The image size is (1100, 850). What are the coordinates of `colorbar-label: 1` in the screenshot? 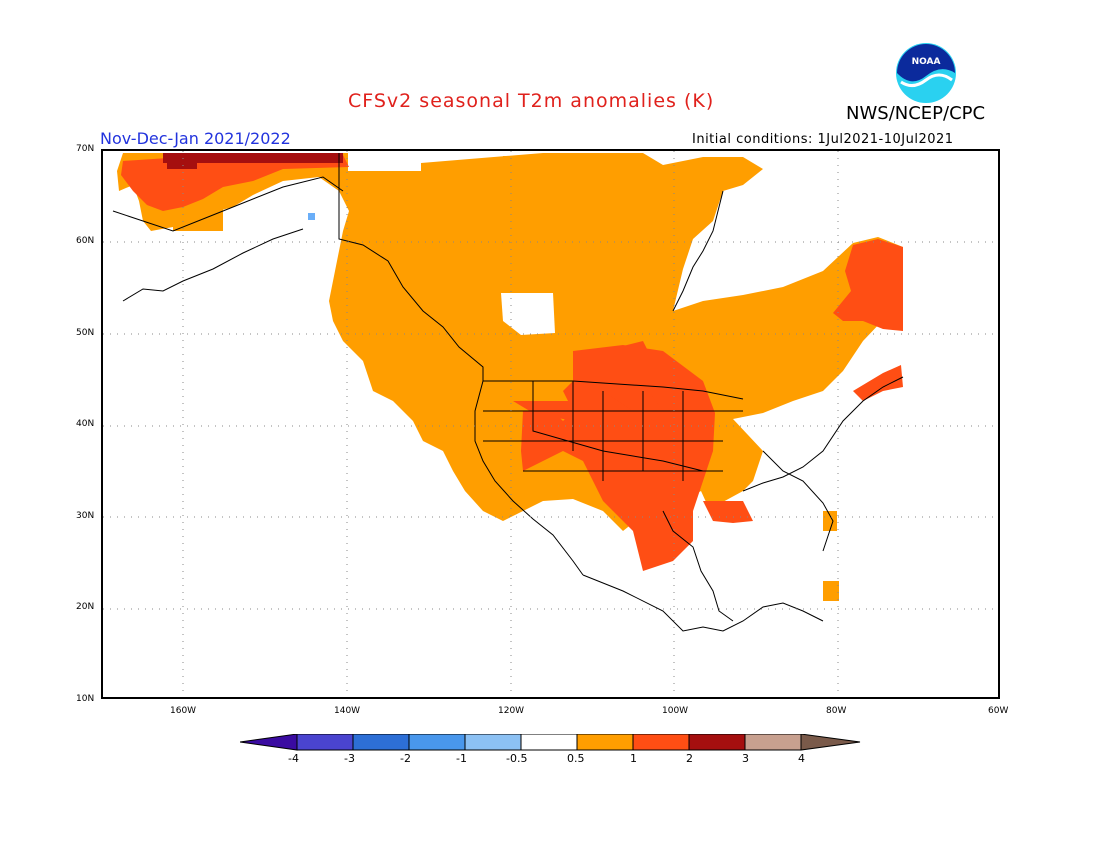 It's located at (633, 758).